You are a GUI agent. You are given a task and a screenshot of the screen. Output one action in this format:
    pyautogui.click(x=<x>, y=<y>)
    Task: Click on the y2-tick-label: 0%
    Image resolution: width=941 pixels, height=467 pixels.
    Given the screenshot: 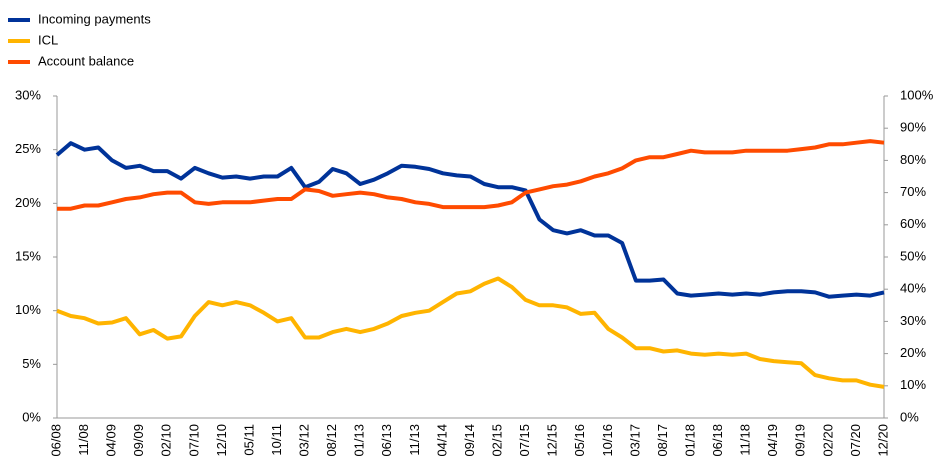 What is the action you would take?
    pyautogui.click(x=909, y=416)
    